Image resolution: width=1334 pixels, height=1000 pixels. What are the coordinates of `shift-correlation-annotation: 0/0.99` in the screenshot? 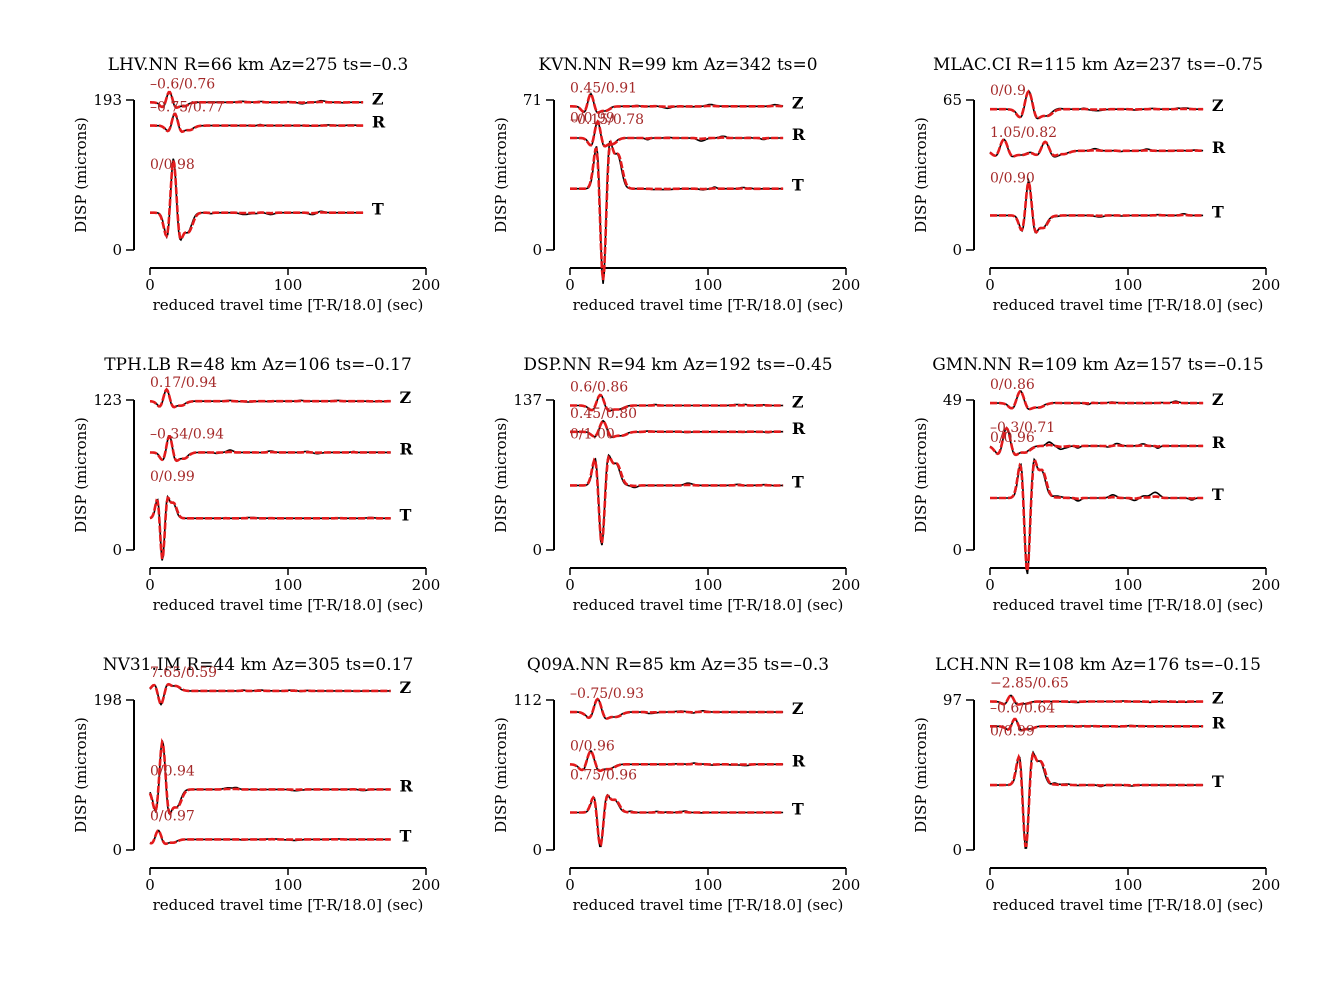 It's located at (172, 477).